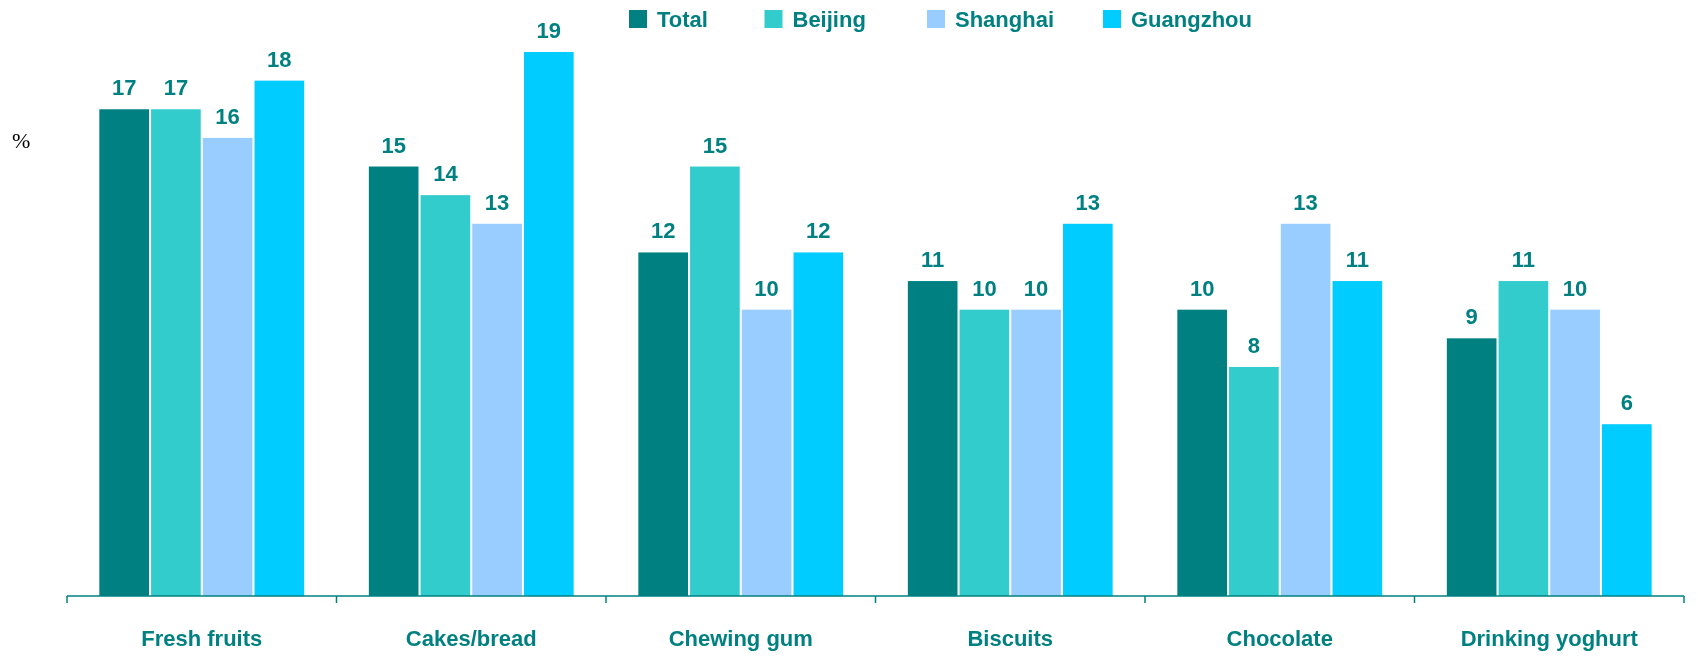 The height and width of the screenshot is (656, 1698). I want to click on x-tick-label: Biscuits, so click(1010, 638).